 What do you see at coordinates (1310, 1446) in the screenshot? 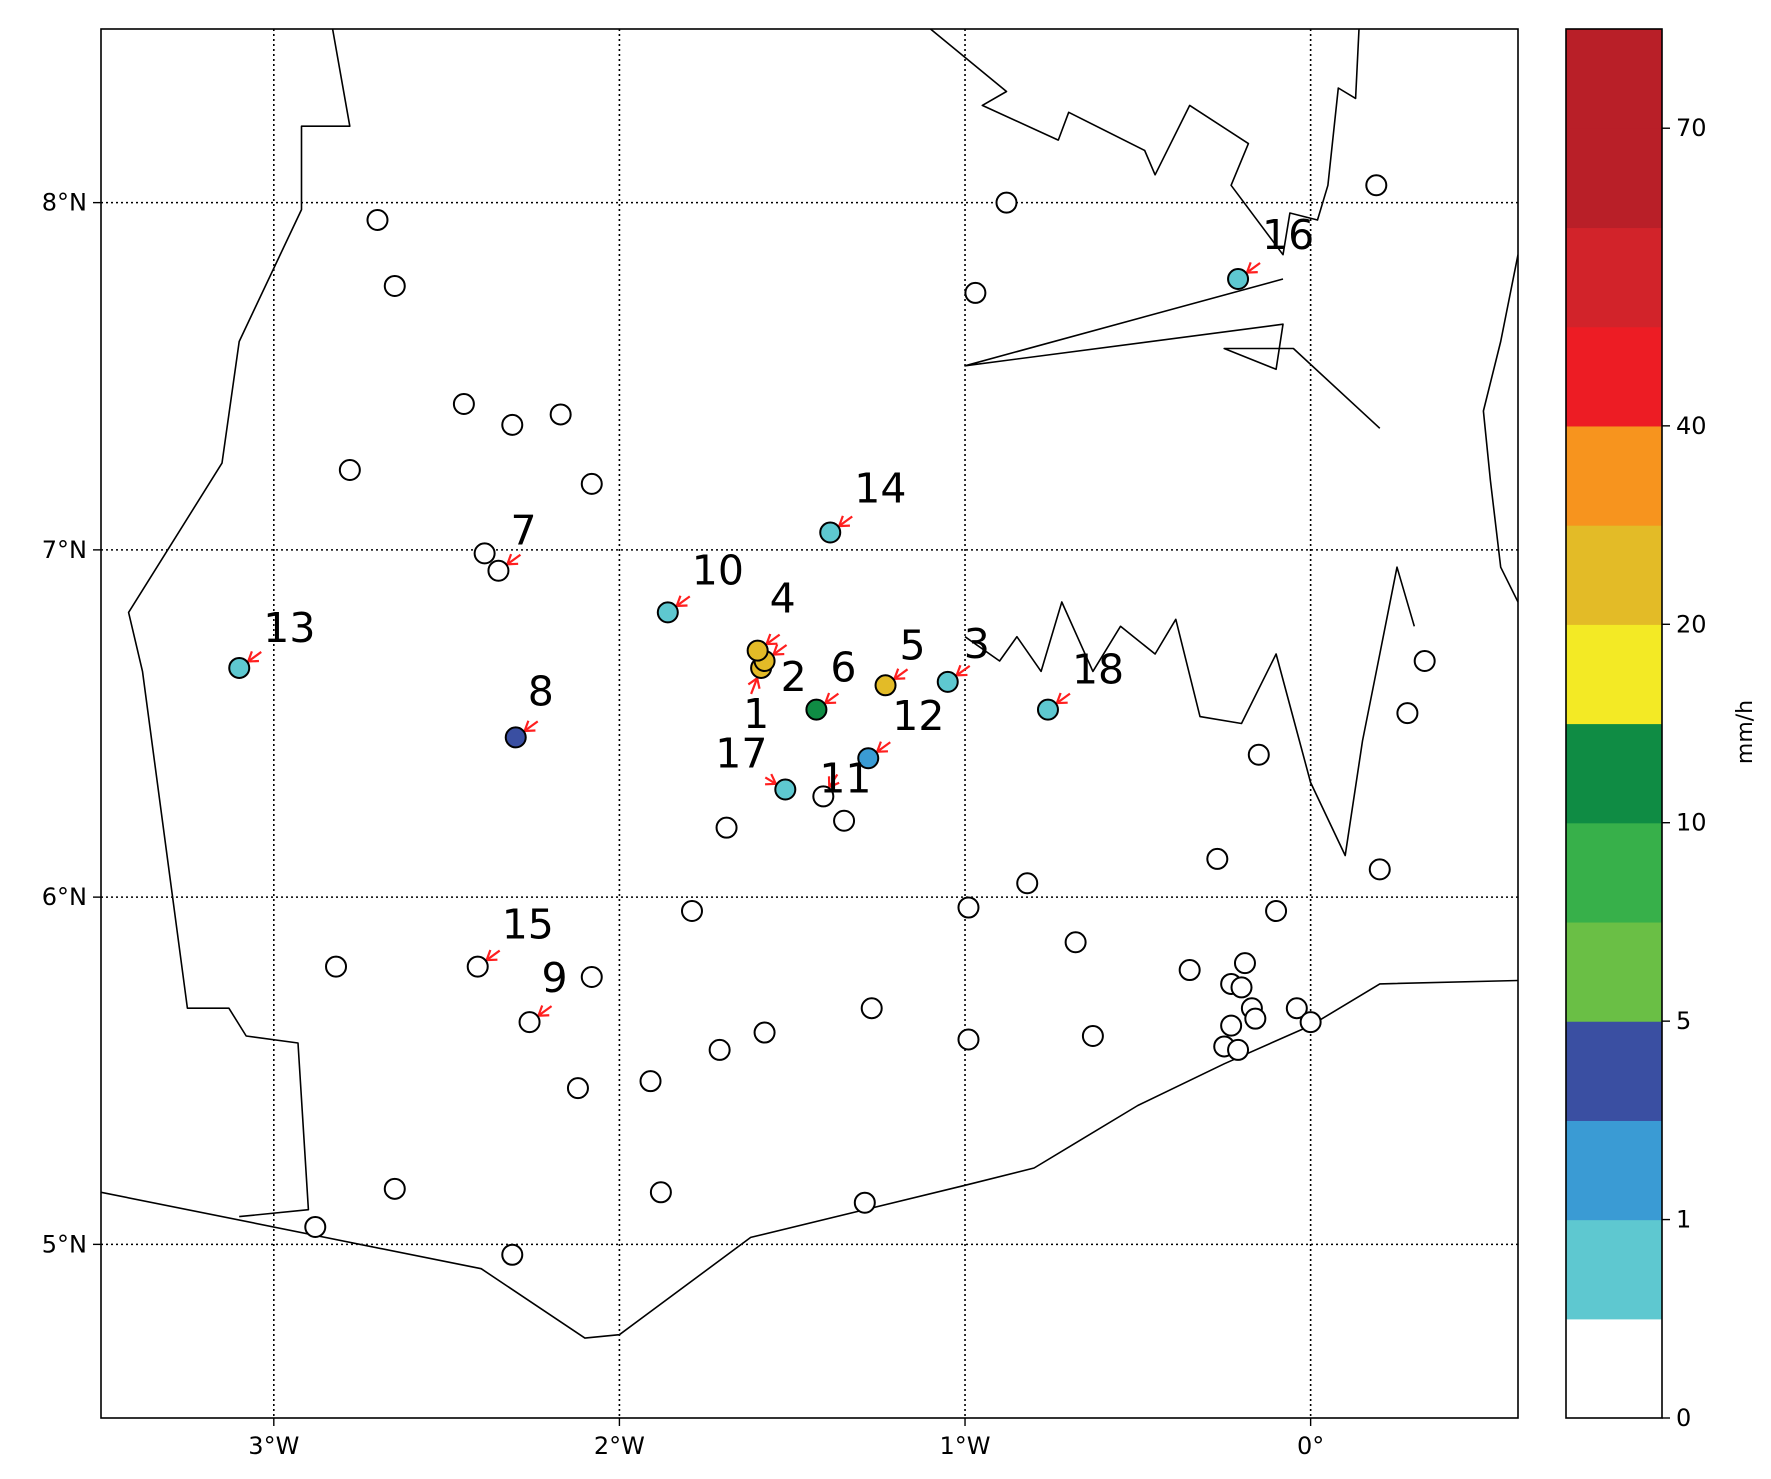
I see `lon-tick-label: 0°` at bounding box center [1310, 1446].